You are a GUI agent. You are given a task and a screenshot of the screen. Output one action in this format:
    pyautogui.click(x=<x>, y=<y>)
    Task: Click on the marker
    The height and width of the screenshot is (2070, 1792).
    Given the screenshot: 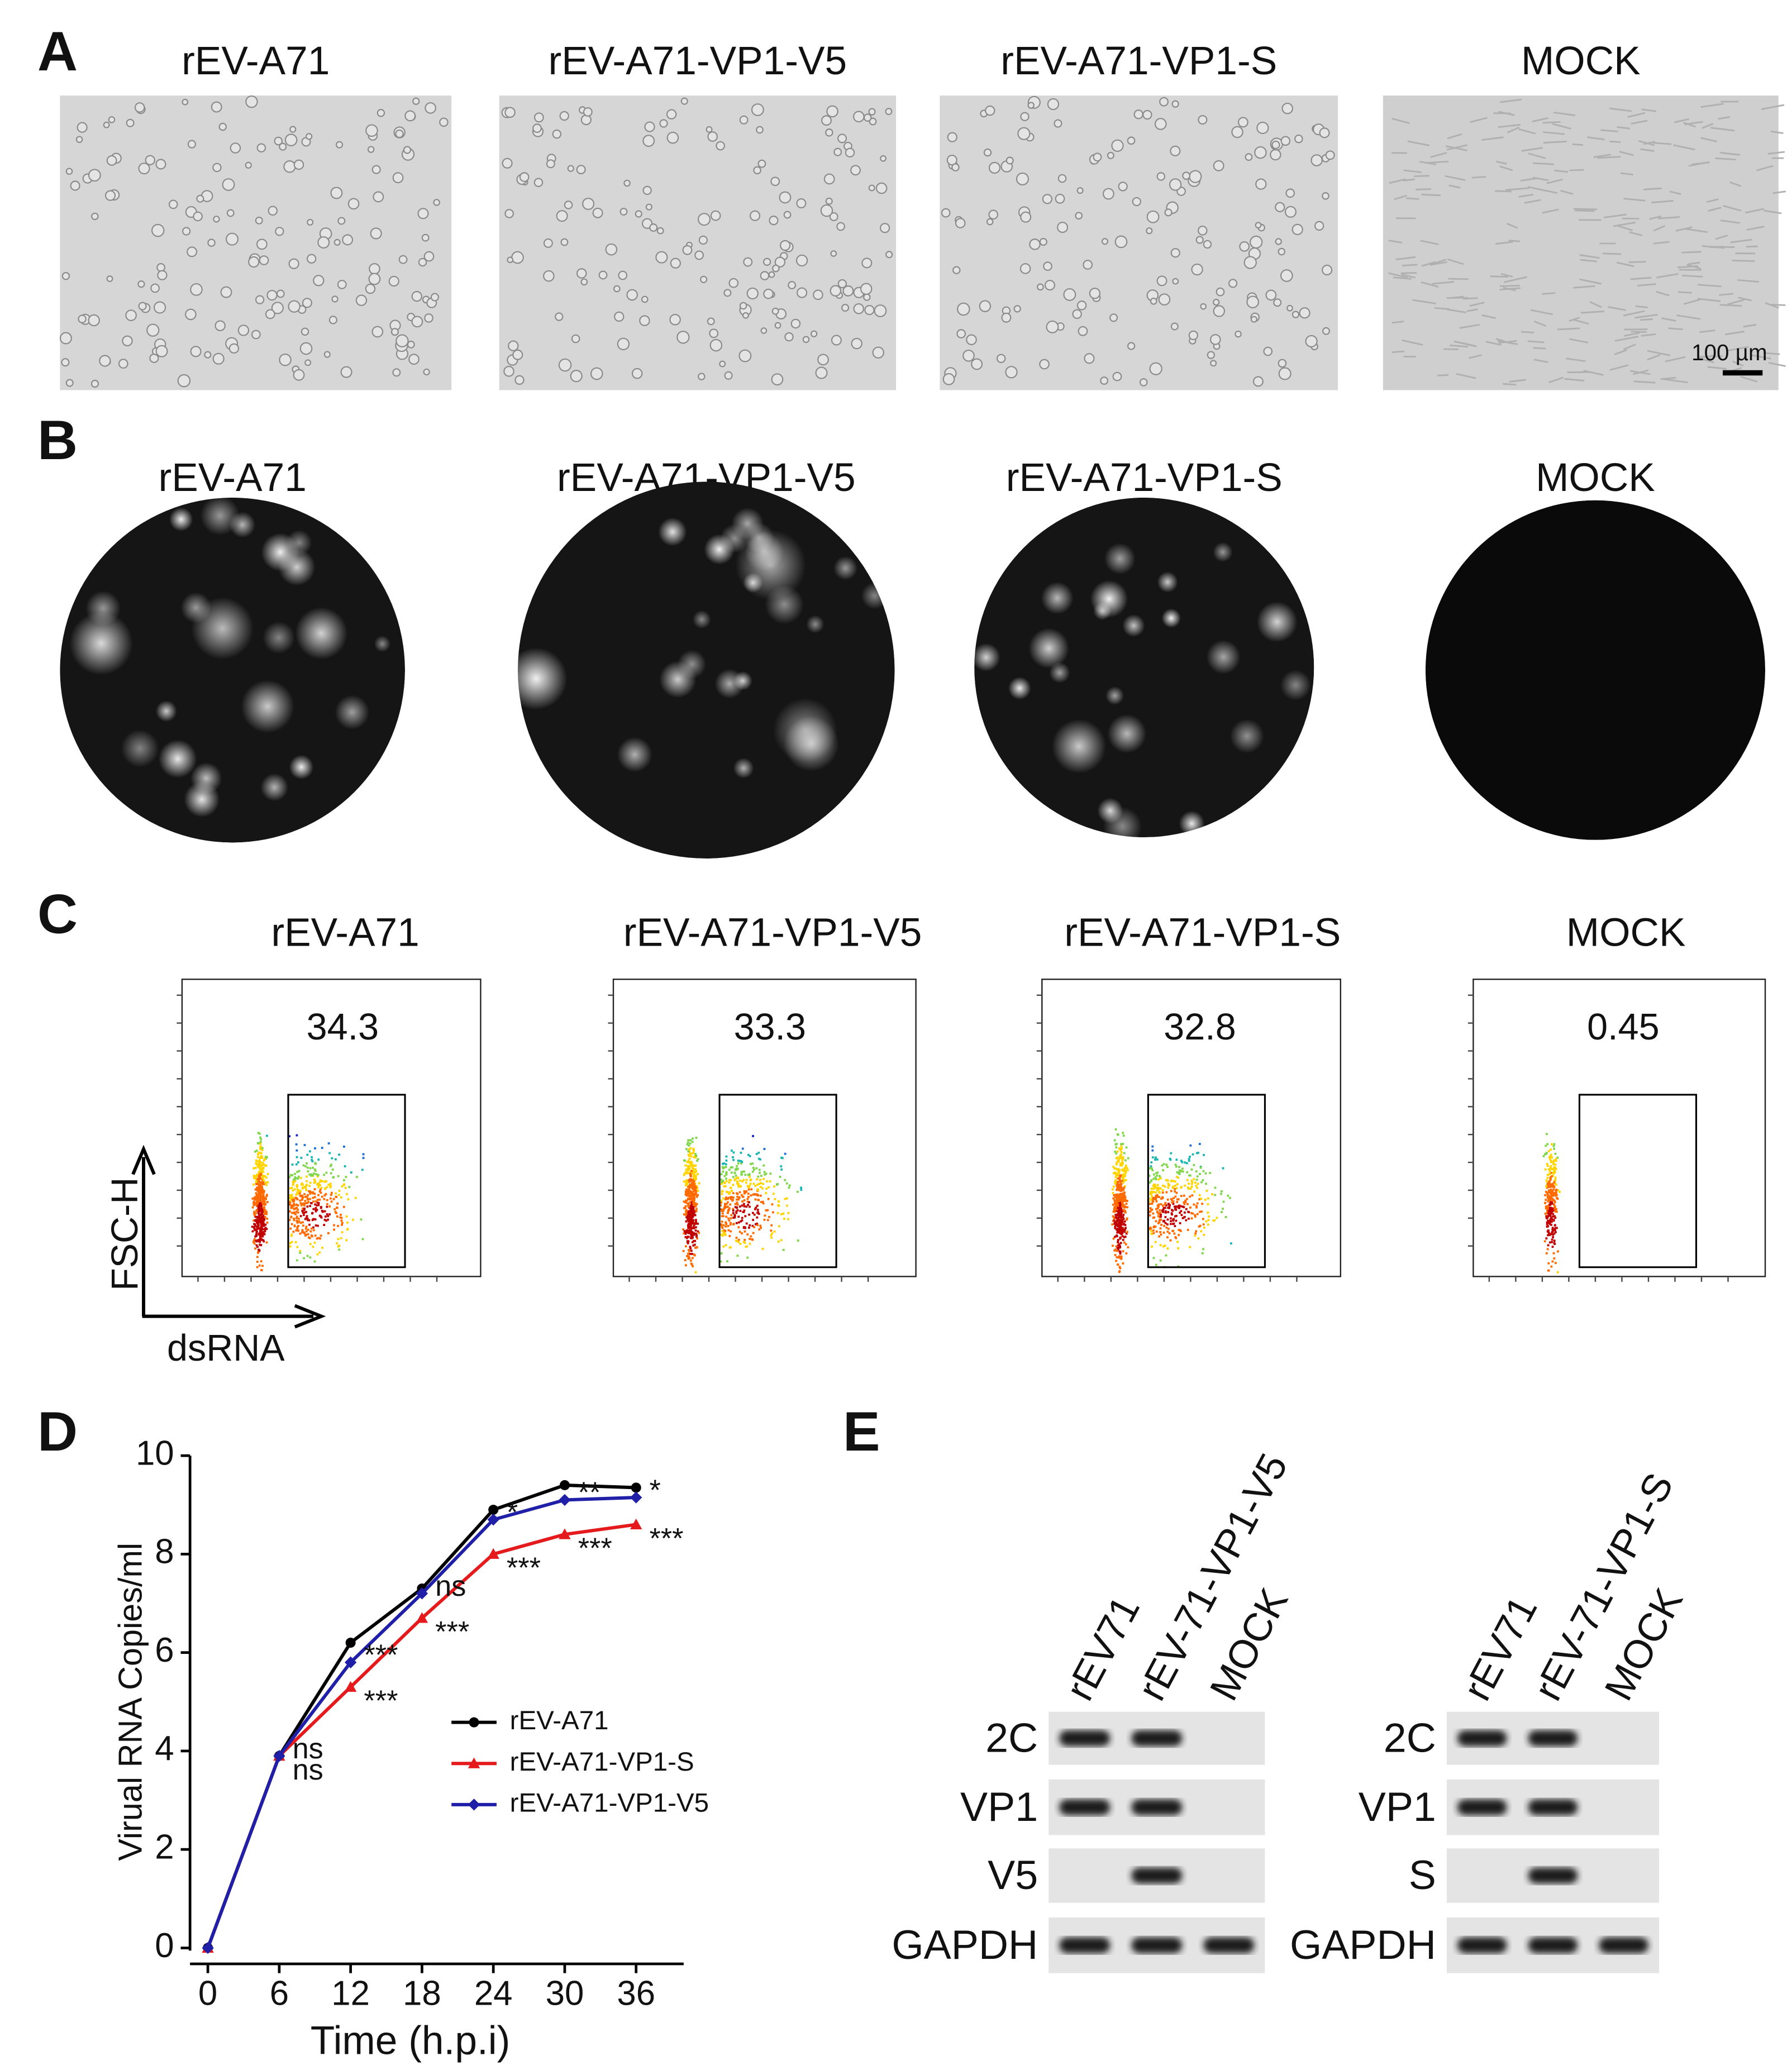 What is the action you would take?
    pyautogui.click(x=208, y=1948)
    